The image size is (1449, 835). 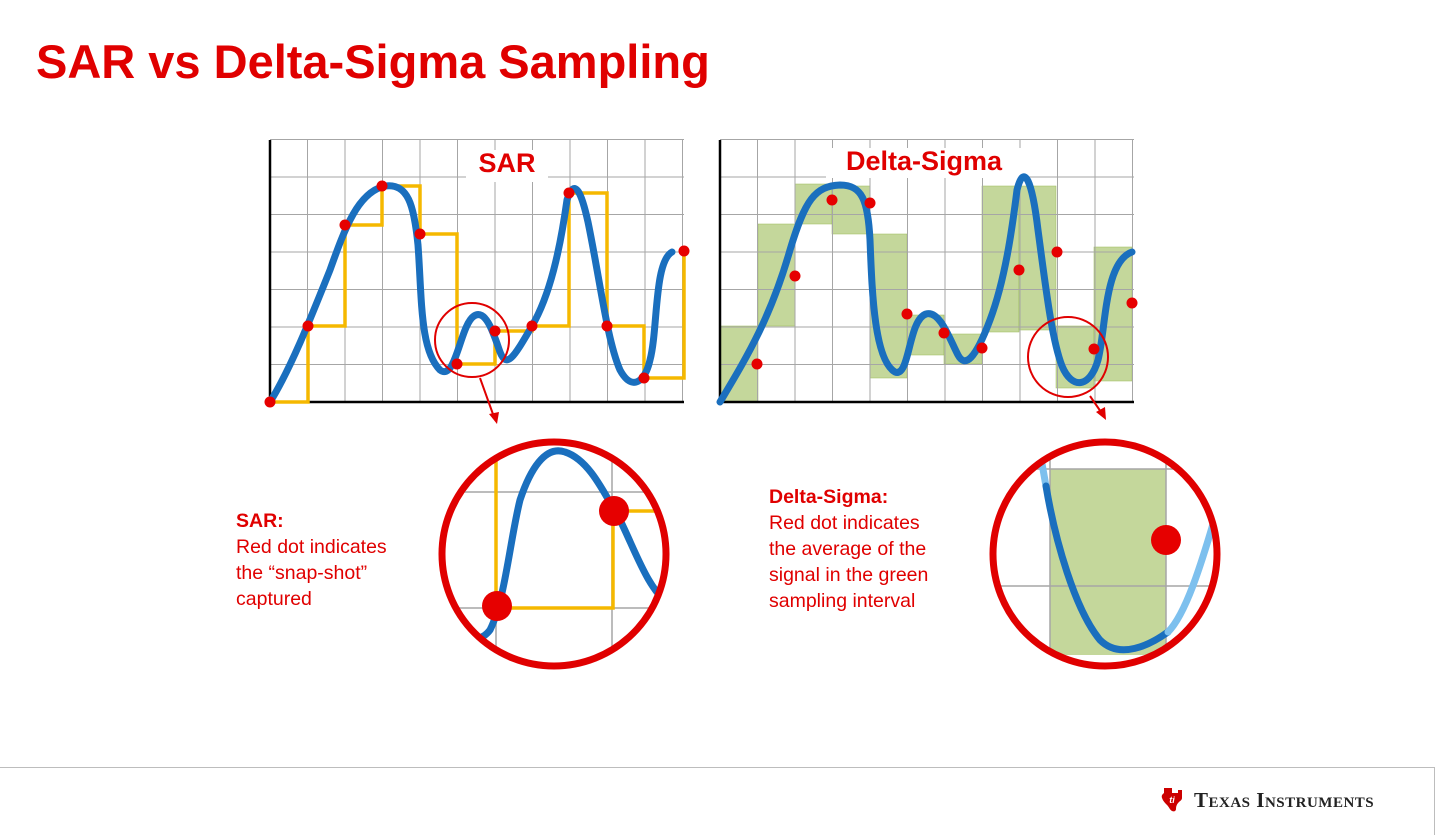 I want to click on sar-sample-dots, so click(x=477, y=294).